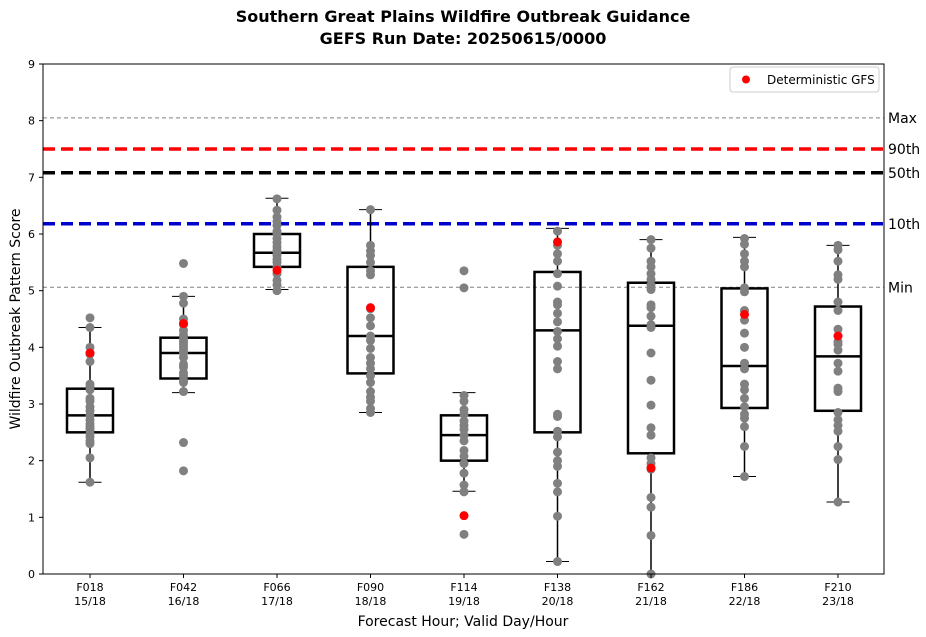 The width and height of the screenshot is (926, 637). What do you see at coordinates (900, 288) in the screenshot?
I see `reference-label-min: Min` at bounding box center [900, 288].